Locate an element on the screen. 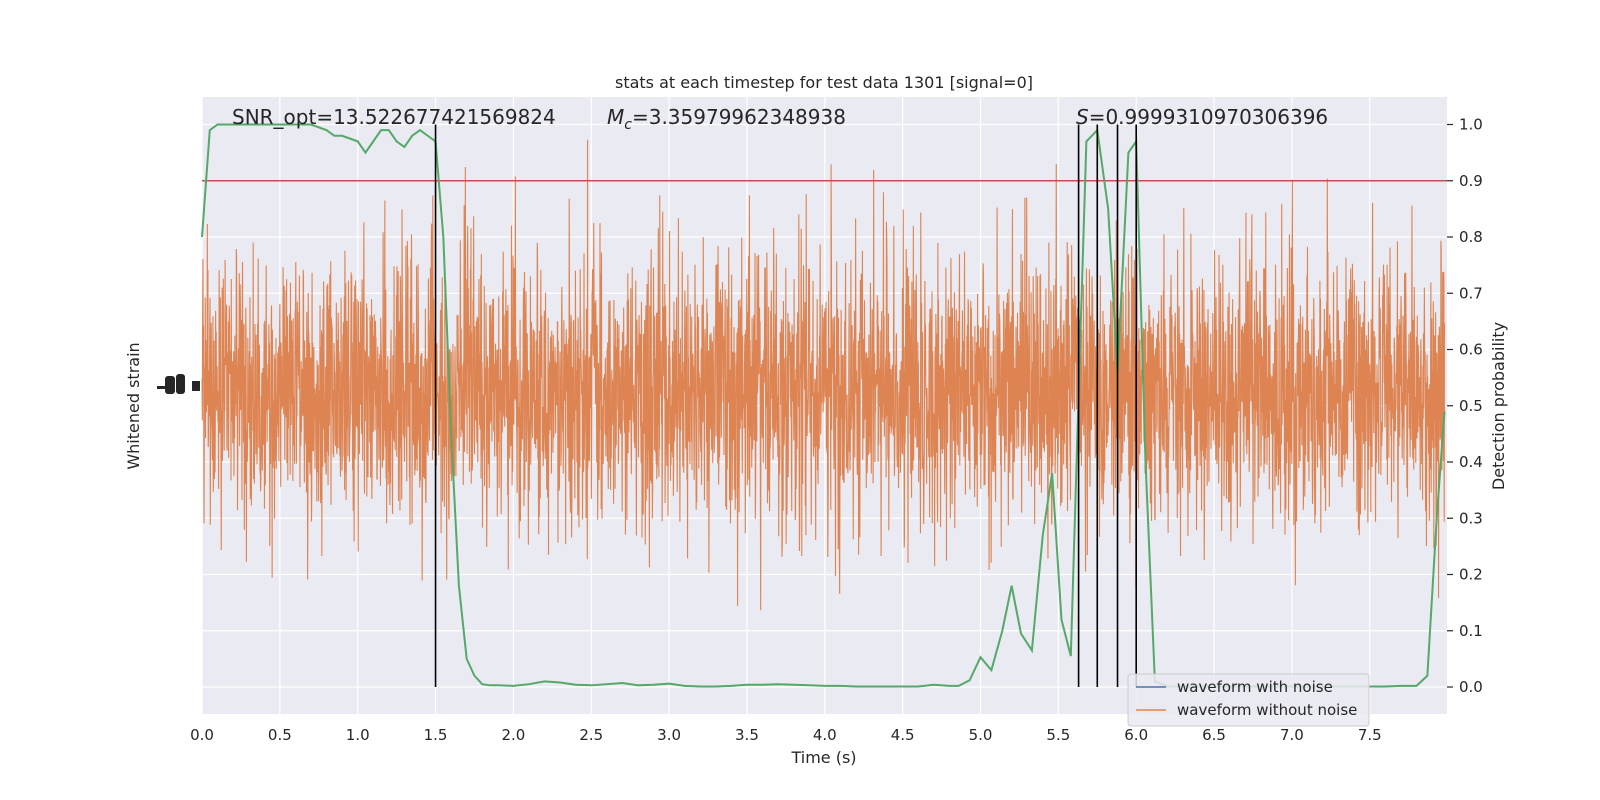 The width and height of the screenshot is (1600, 800). x-tick-label: 1.0 is located at coordinates (358, 735).